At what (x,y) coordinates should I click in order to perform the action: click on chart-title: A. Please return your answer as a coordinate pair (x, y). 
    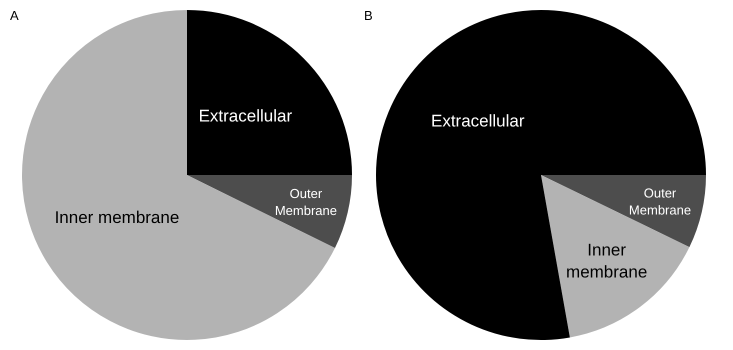
    Looking at the image, I should click on (14, 16).